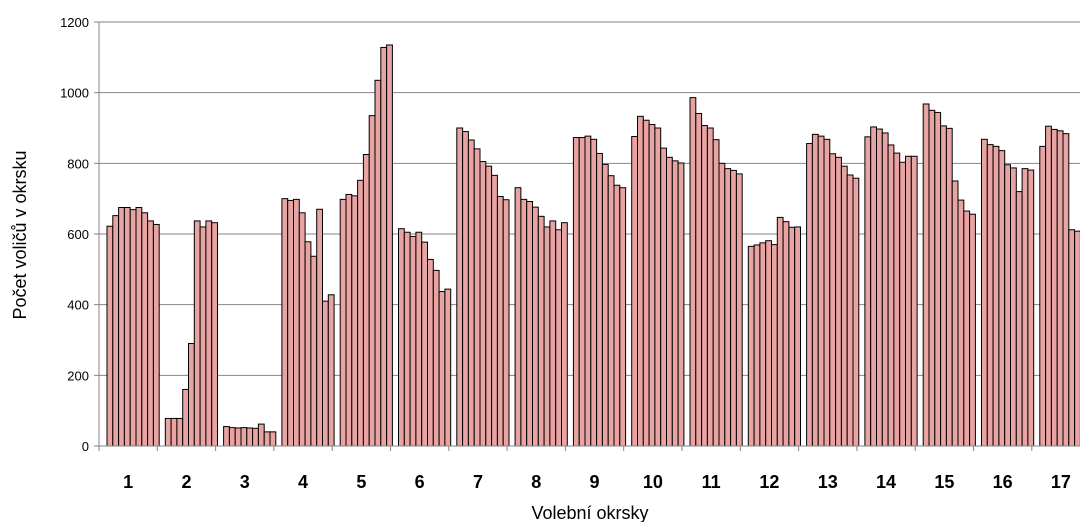 The height and width of the screenshot is (522, 1080). Describe the element at coordinates (303, 482) in the screenshot. I see `x-tick-label: 4` at that location.